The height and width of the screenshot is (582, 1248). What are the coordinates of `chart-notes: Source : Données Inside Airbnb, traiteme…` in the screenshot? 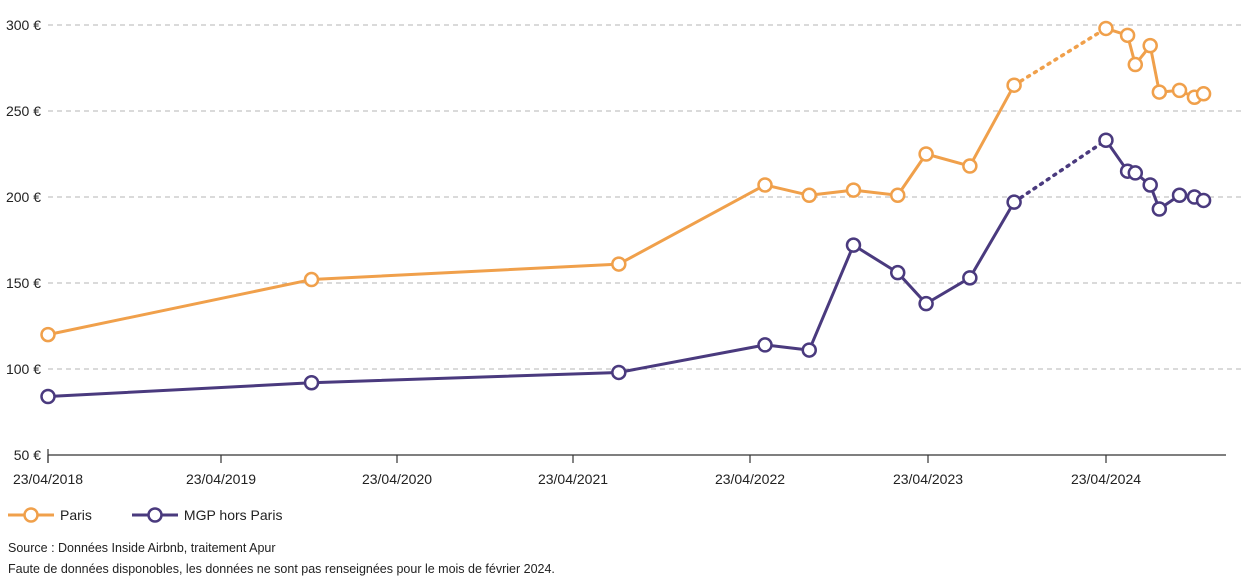 It's located at (281, 559).